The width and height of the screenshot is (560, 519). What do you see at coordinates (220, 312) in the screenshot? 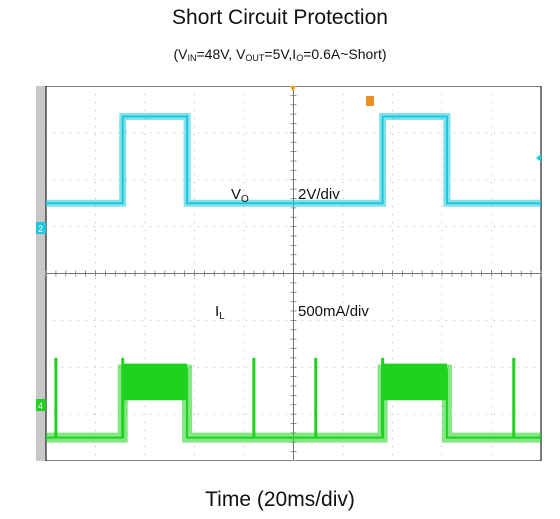
I see `il-label: IL` at bounding box center [220, 312].